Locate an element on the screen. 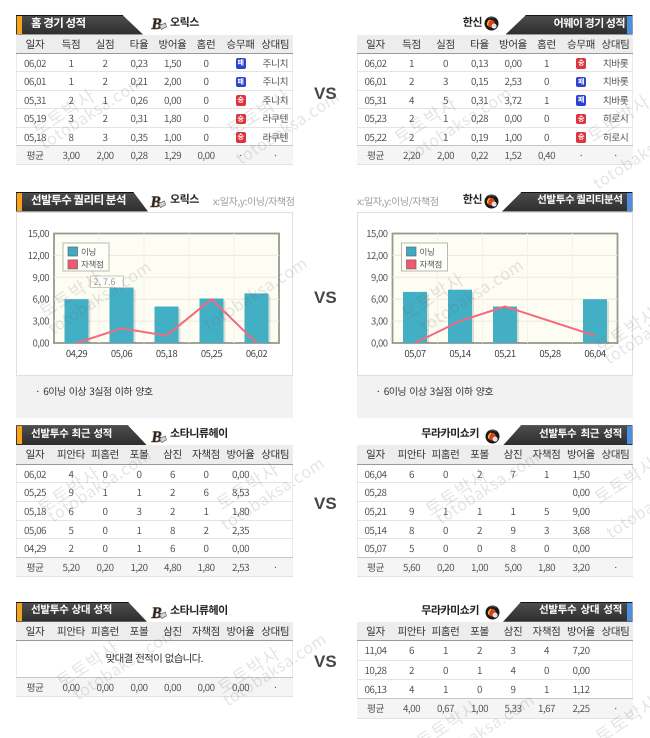  svg-text: 05,25 is located at coordinates (211, 353).